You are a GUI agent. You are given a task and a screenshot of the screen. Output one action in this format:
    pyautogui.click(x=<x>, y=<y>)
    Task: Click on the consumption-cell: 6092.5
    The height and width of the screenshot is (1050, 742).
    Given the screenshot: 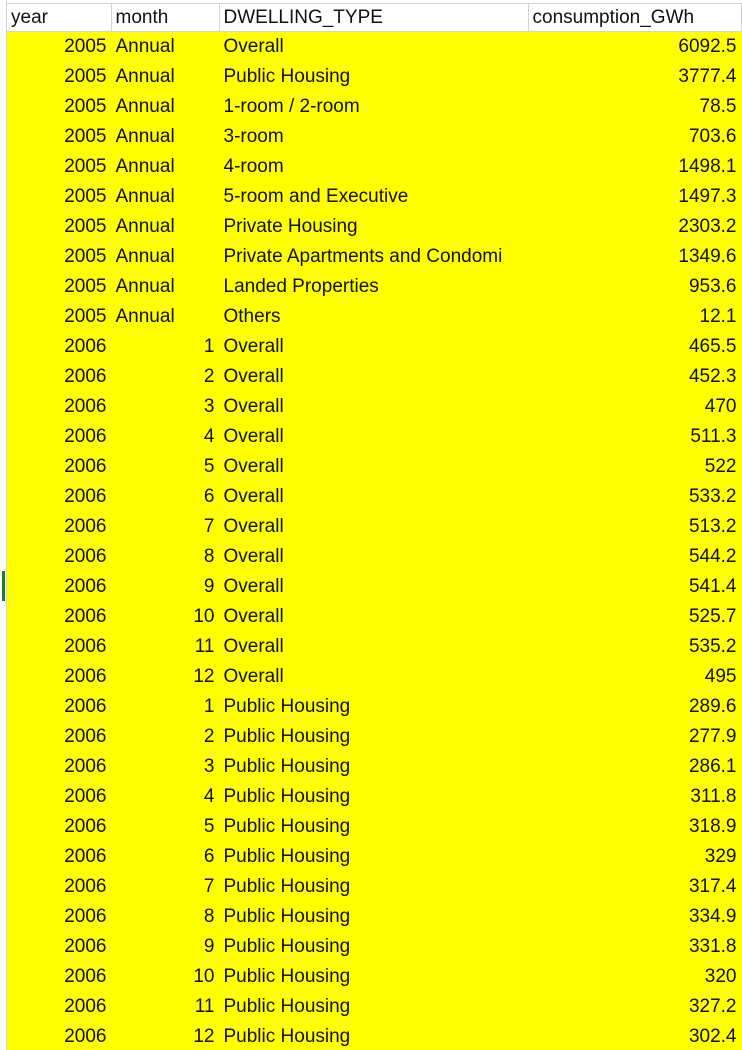 What is the action you would take?
    pyautogui.click(x=635, y=46)
    